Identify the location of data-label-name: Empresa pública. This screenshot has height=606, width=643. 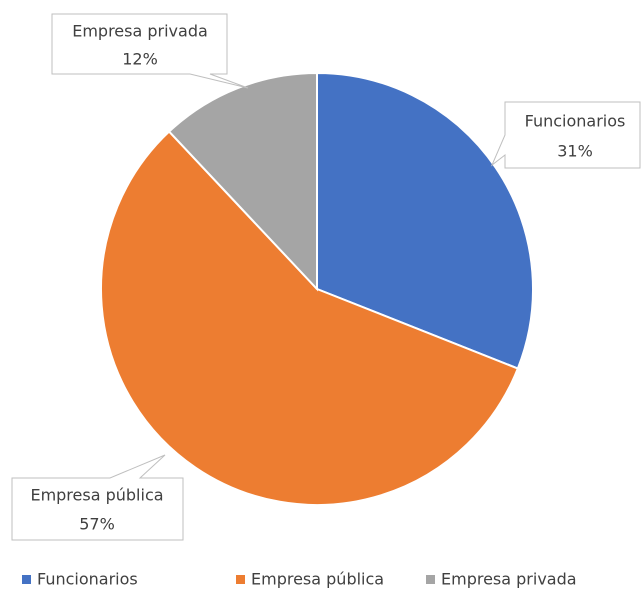
(96, 495).